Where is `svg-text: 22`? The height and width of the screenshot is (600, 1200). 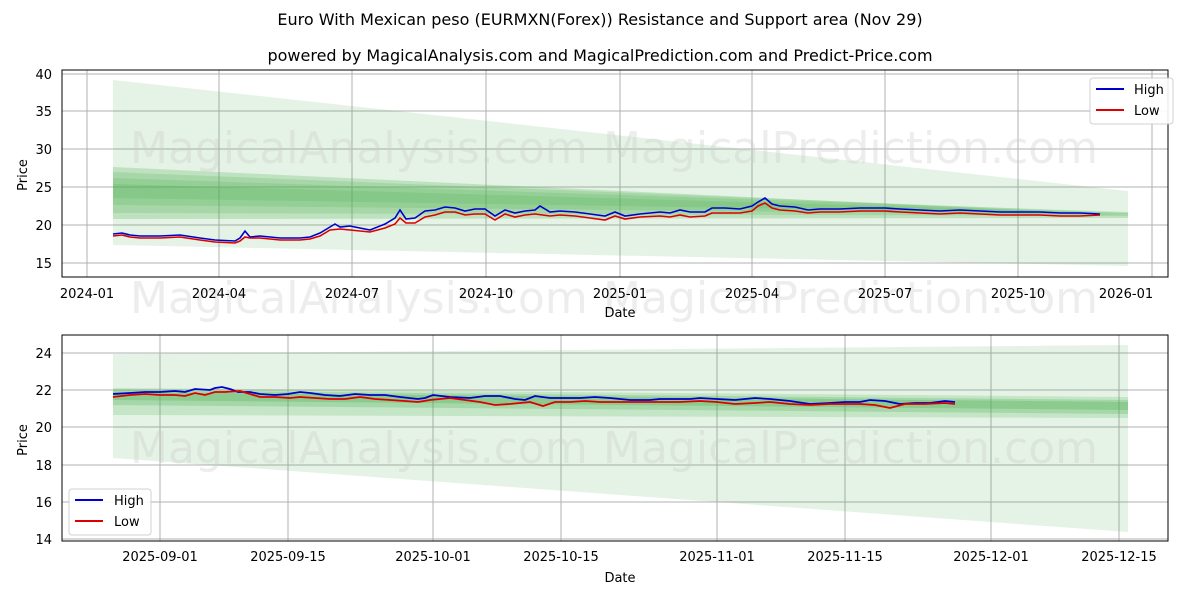
svg-text: 22 is located at coordinates (43, 391).